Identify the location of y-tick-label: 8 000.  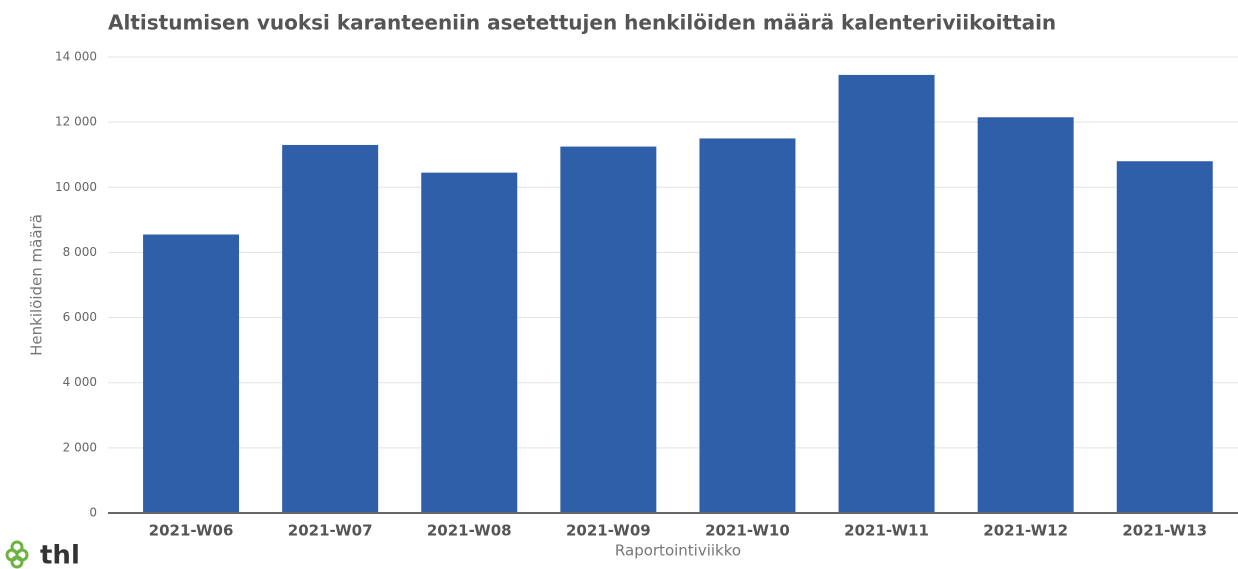
(80, 252).